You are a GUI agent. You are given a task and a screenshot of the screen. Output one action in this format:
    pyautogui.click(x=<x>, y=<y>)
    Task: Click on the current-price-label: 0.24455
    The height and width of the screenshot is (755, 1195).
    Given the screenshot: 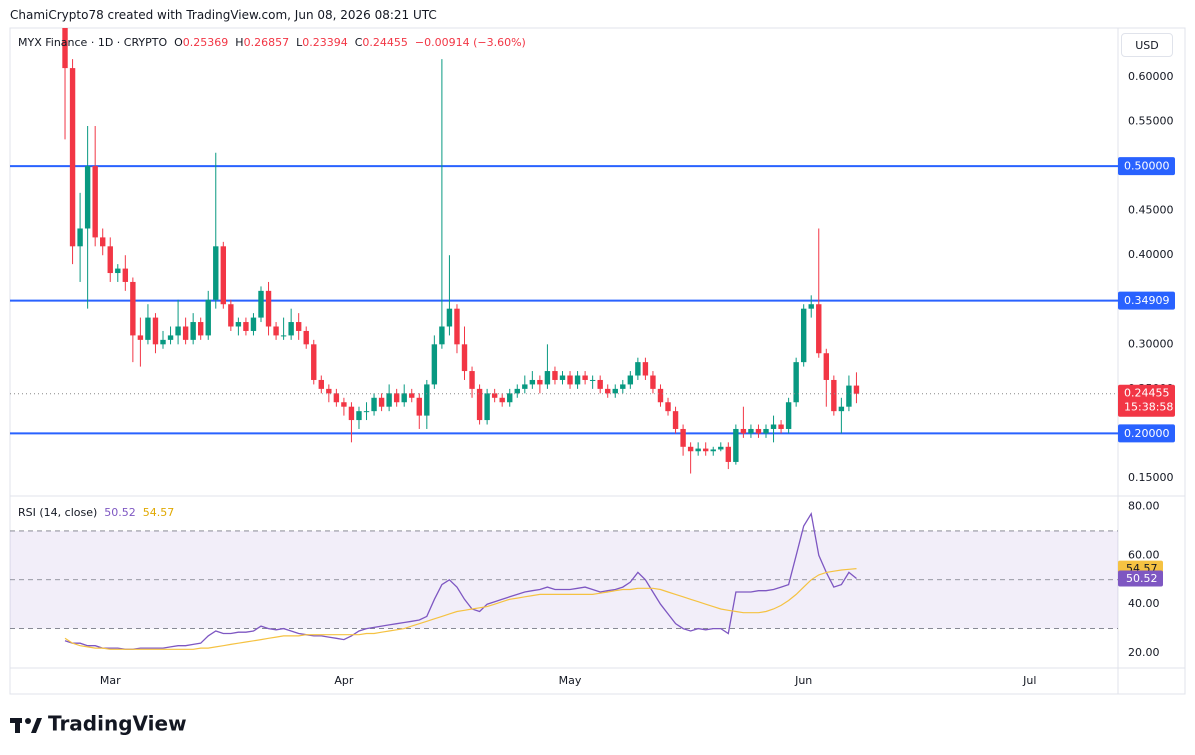 What is the action you would take?
    pyautogui.click(x=1147, y=393)
    